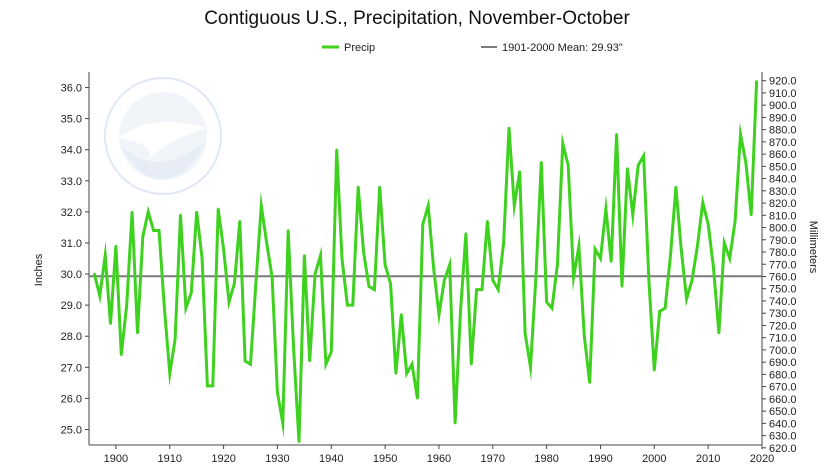 Image resolution: width=835 pixels, height=472 pixels. I want to click on data-point-1971, so click(498, 289).